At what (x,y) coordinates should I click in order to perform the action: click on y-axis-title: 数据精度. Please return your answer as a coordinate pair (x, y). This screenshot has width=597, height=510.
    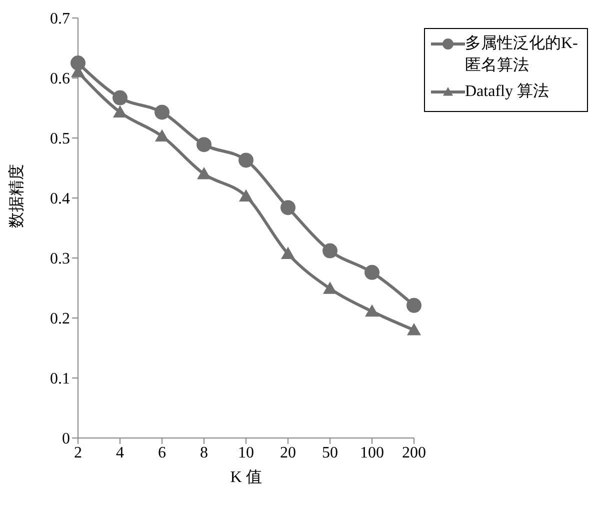
    Looking at the image, I should click on (17, 196).